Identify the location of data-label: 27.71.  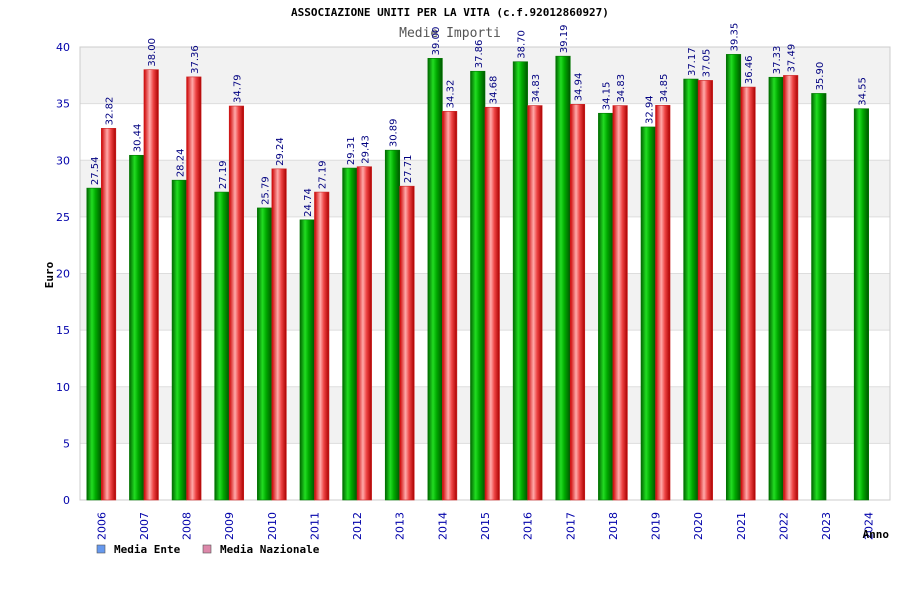
(408, 169).